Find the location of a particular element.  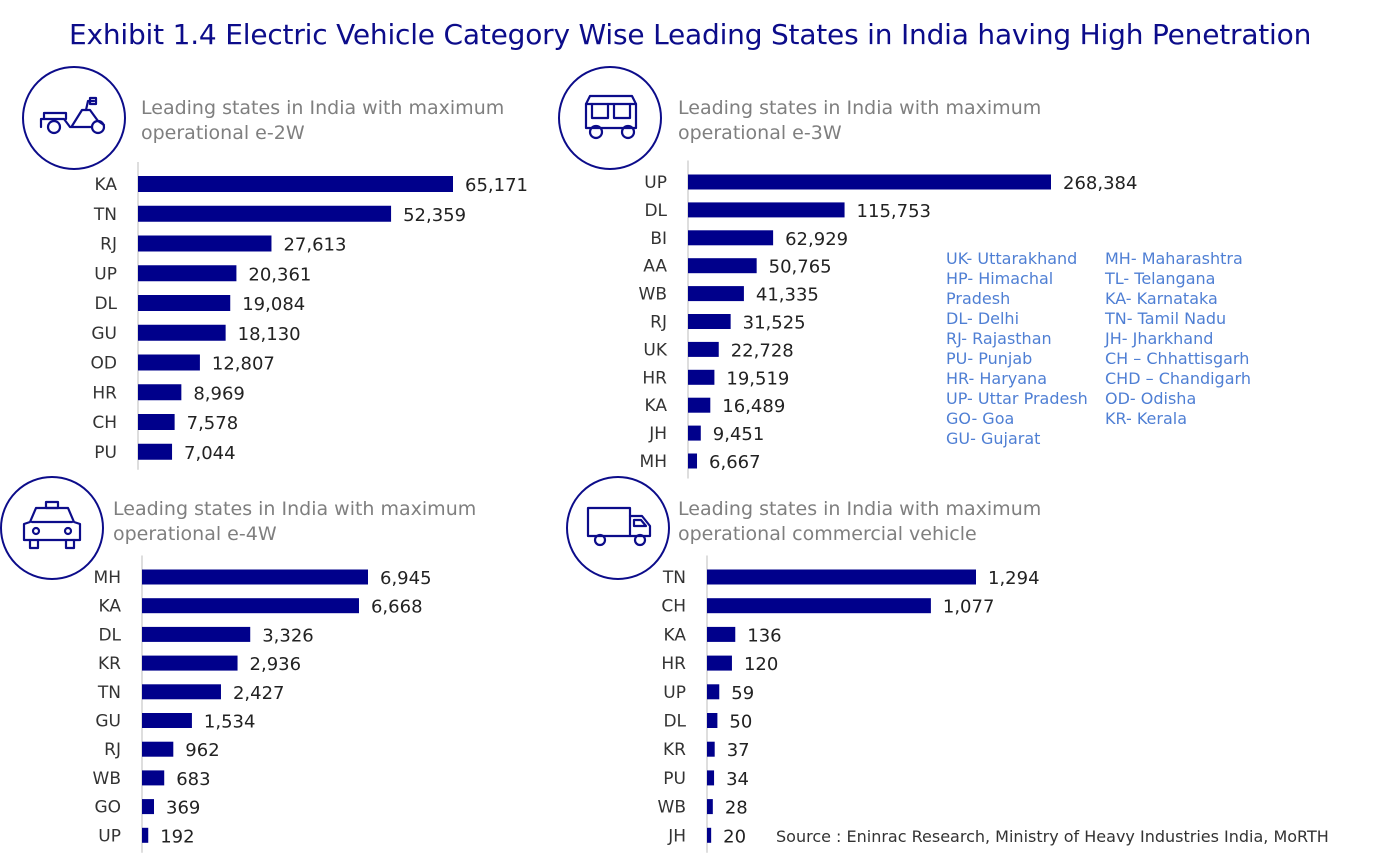

legend-entry: GU- Gujarat is located at coordinates (993, 438).